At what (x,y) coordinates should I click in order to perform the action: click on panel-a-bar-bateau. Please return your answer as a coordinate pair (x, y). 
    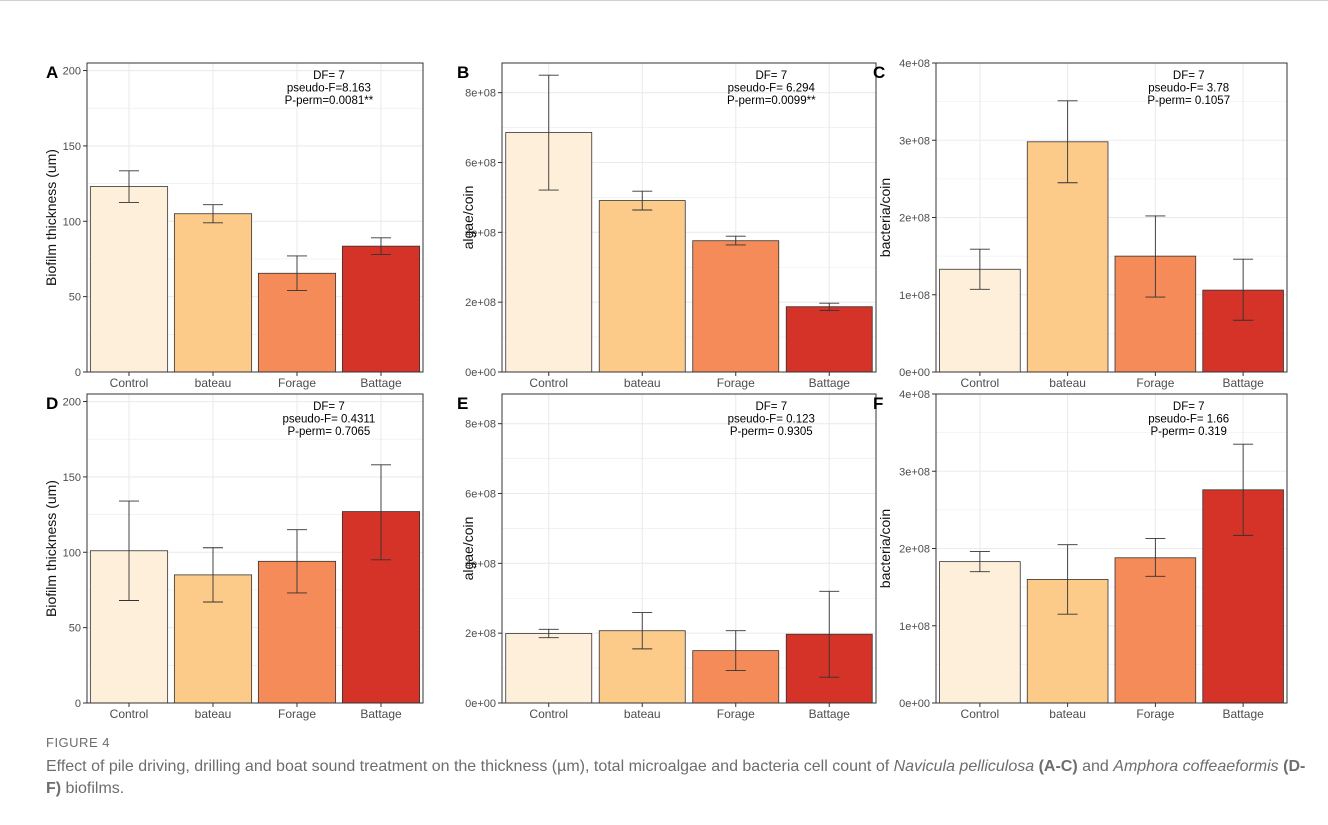
    Looking at the image, I should click on (213, 293).